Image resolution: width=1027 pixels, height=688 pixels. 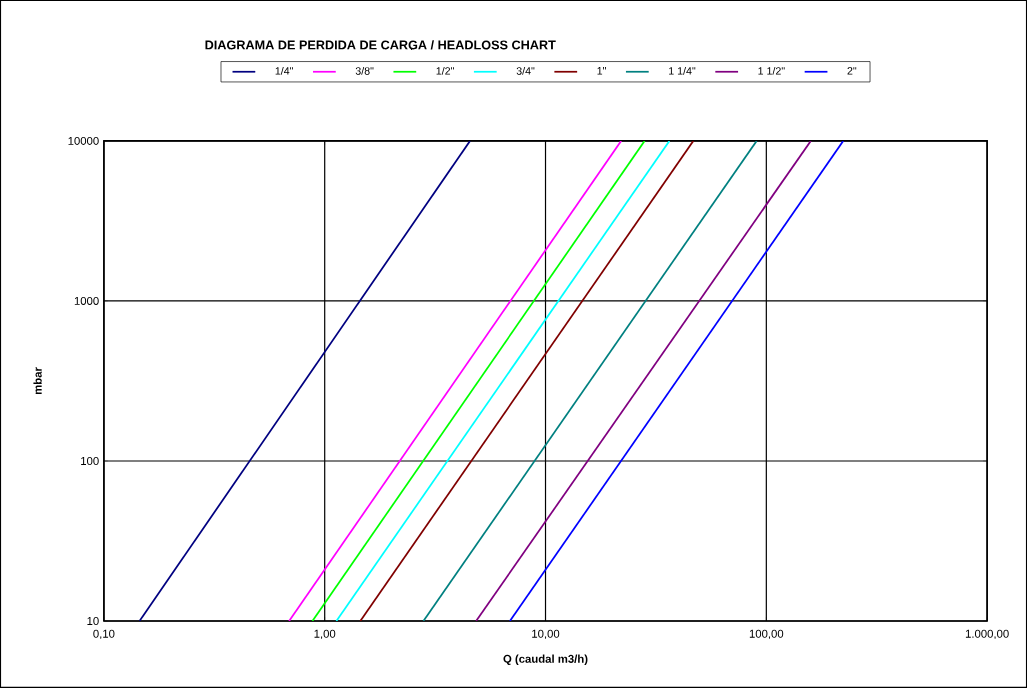 What do you see at coordinates (525, 70) in the screenshot?
I see `legend-label: 3/4"` at bounding box center [525, 70].